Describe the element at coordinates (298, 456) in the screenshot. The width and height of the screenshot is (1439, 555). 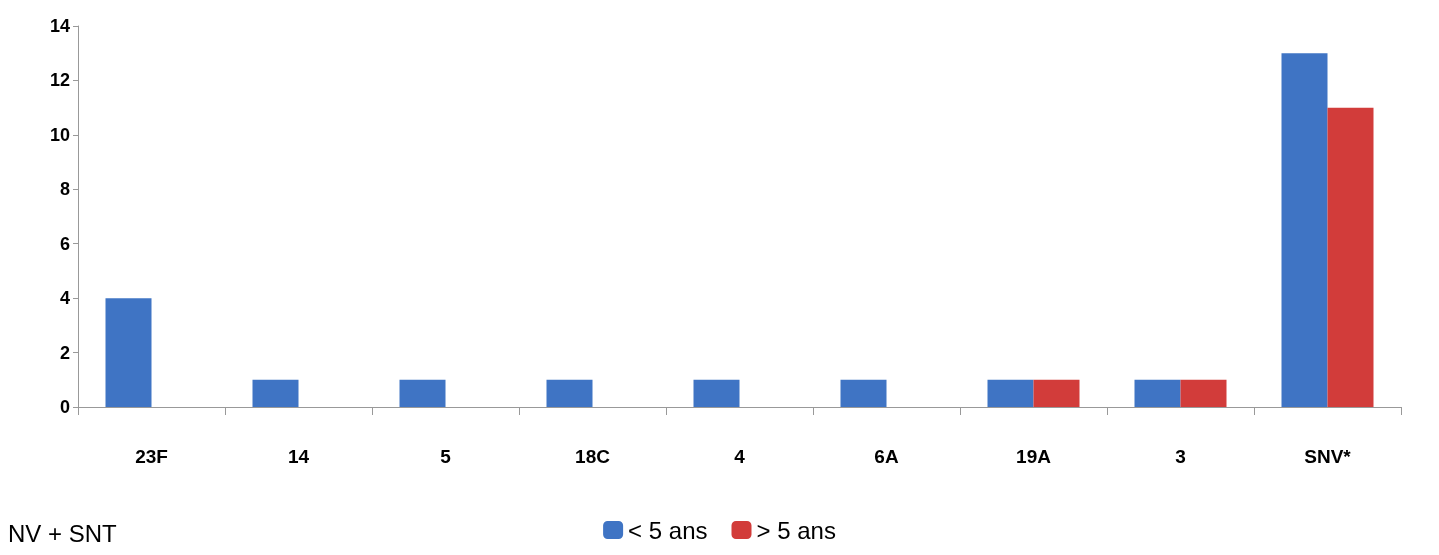
I see `x-tick-label: 14` at that location.